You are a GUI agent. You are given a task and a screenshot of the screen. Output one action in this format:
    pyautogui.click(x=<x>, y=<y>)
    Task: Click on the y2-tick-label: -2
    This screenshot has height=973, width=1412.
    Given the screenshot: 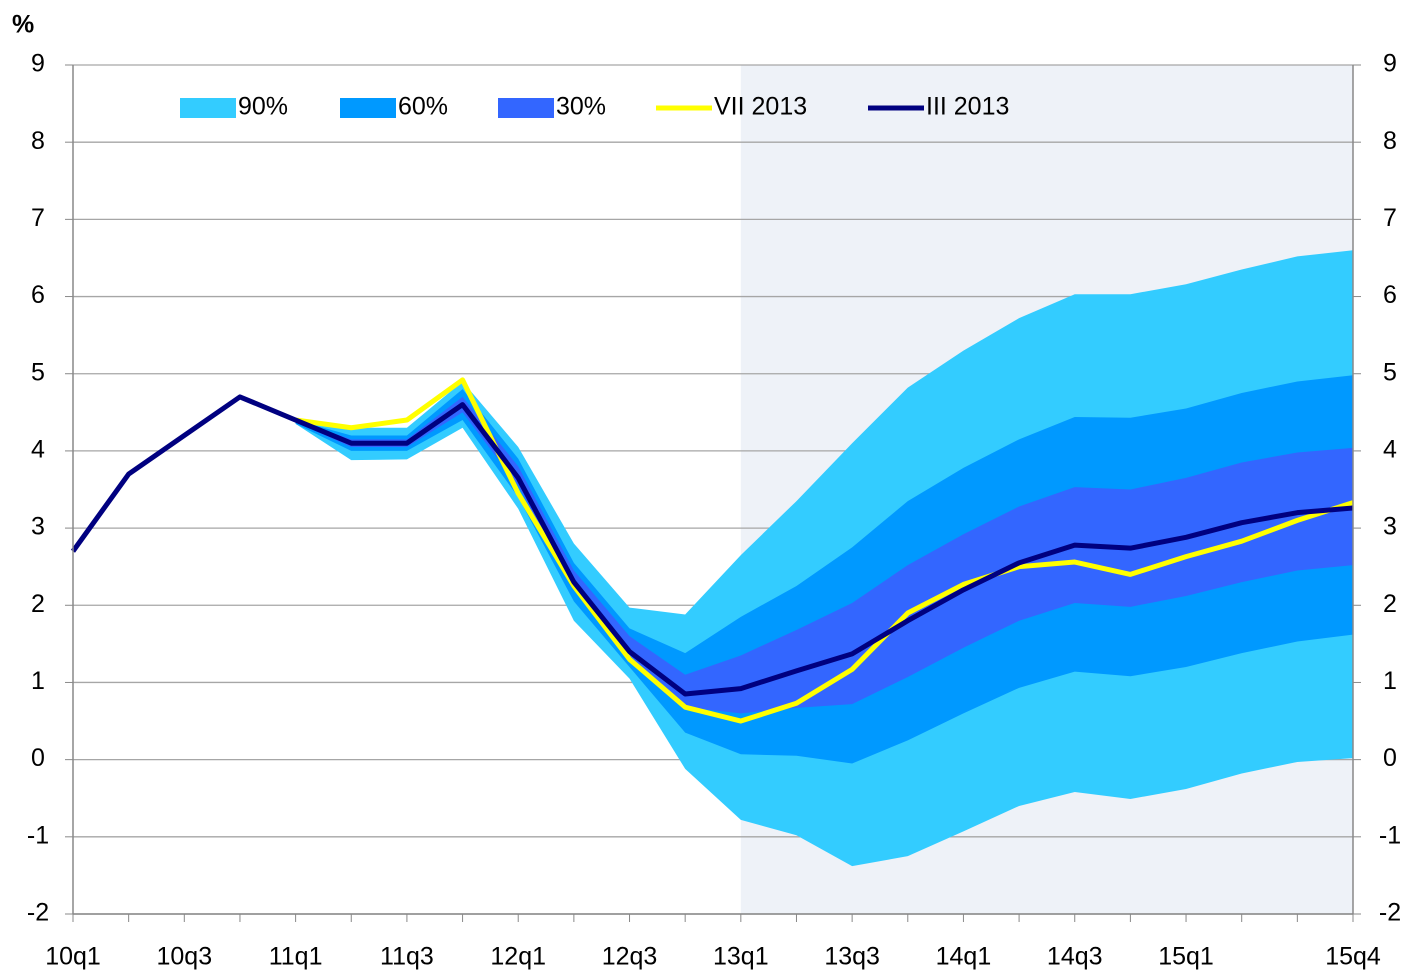 What is the action you would take?
    pyautogui.click(x=1390, y=913)
    